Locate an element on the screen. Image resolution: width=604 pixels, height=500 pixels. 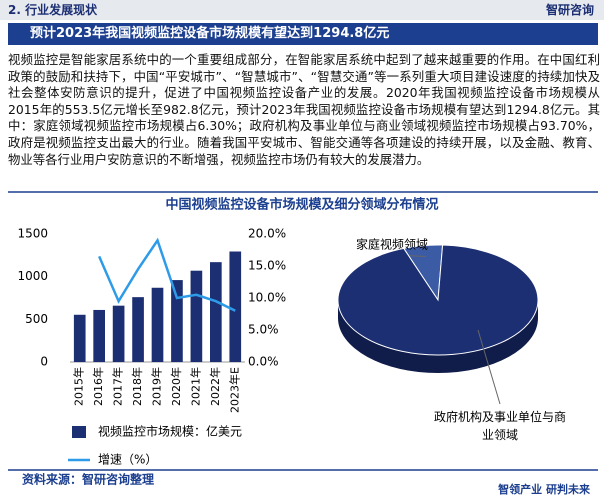
y-tick-label: 0 is located at coordinates (44, 362).